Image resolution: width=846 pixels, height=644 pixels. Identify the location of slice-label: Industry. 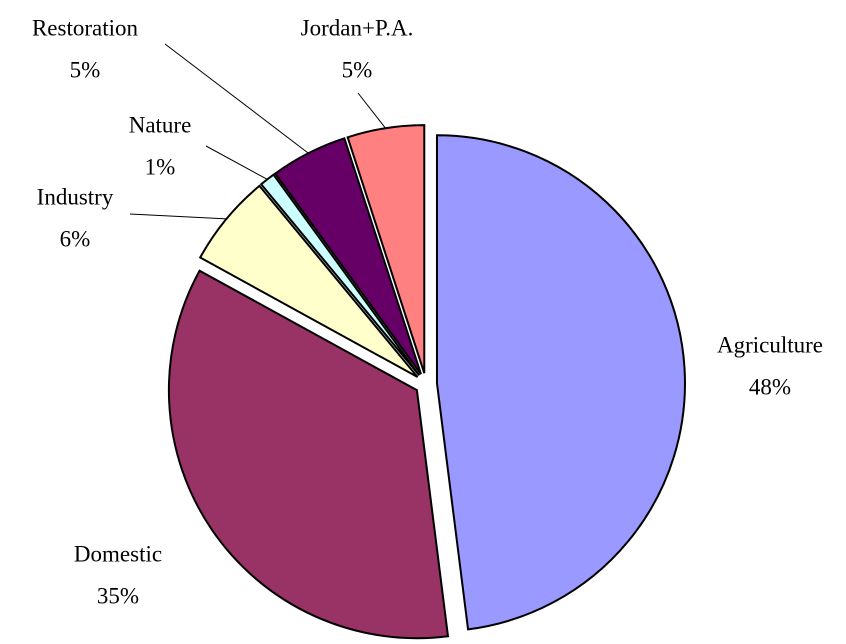
(75, 196).